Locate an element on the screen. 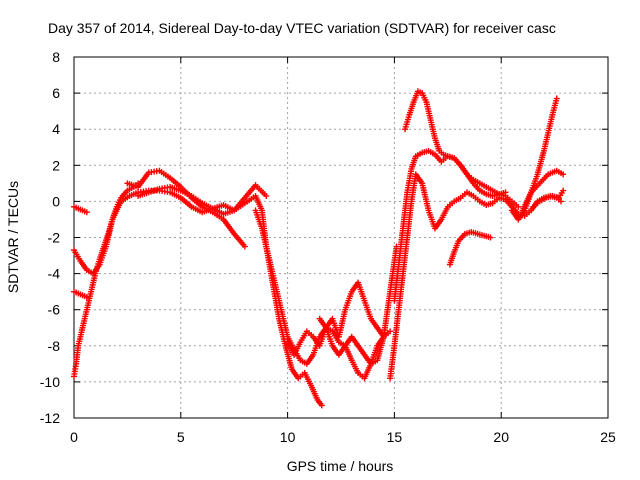 The image size is (640, 480). x-tick-label: 5 is located at coordinates (181, 437).